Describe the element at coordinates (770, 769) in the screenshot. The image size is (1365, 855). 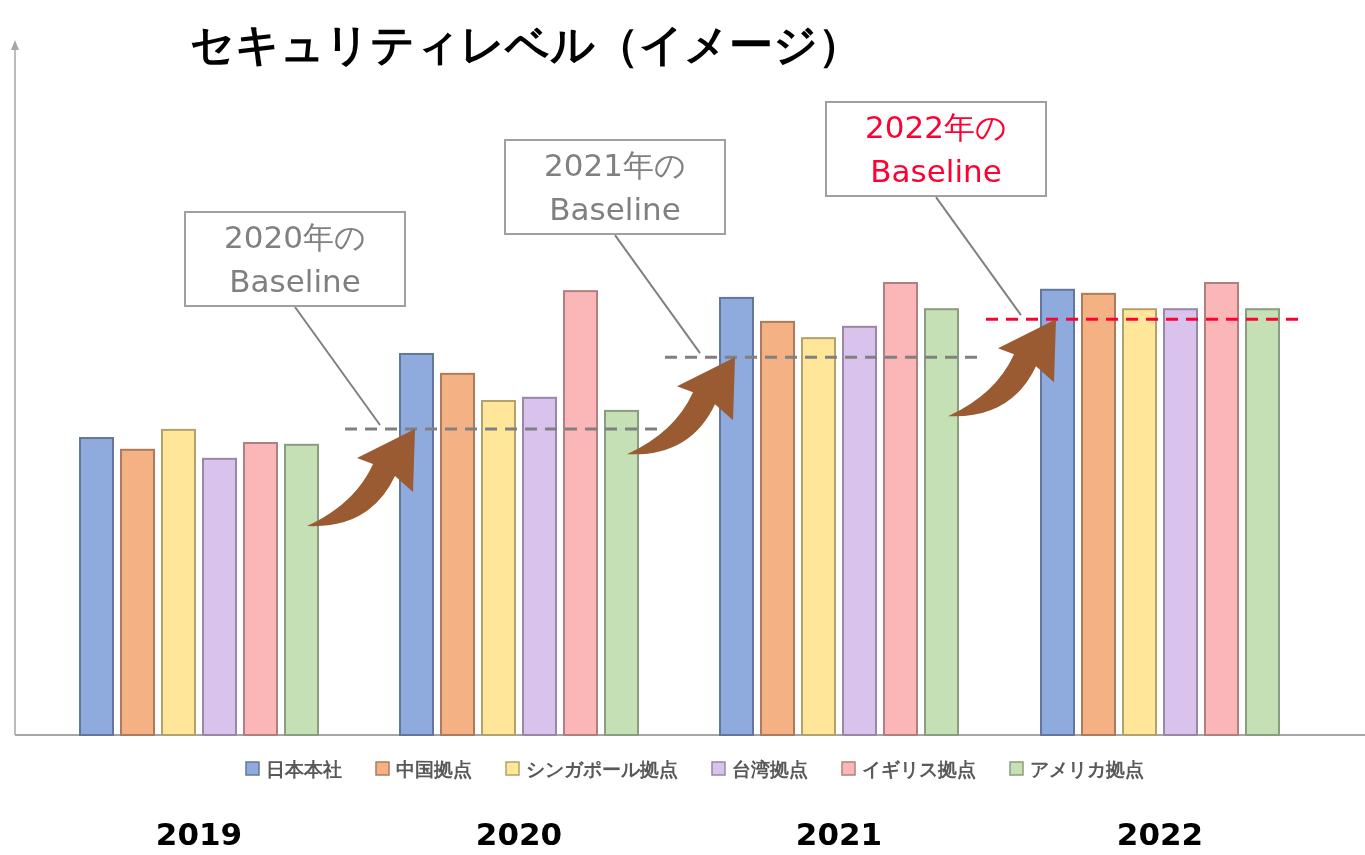
I see `legend-label: 台湾拠点` at that location.